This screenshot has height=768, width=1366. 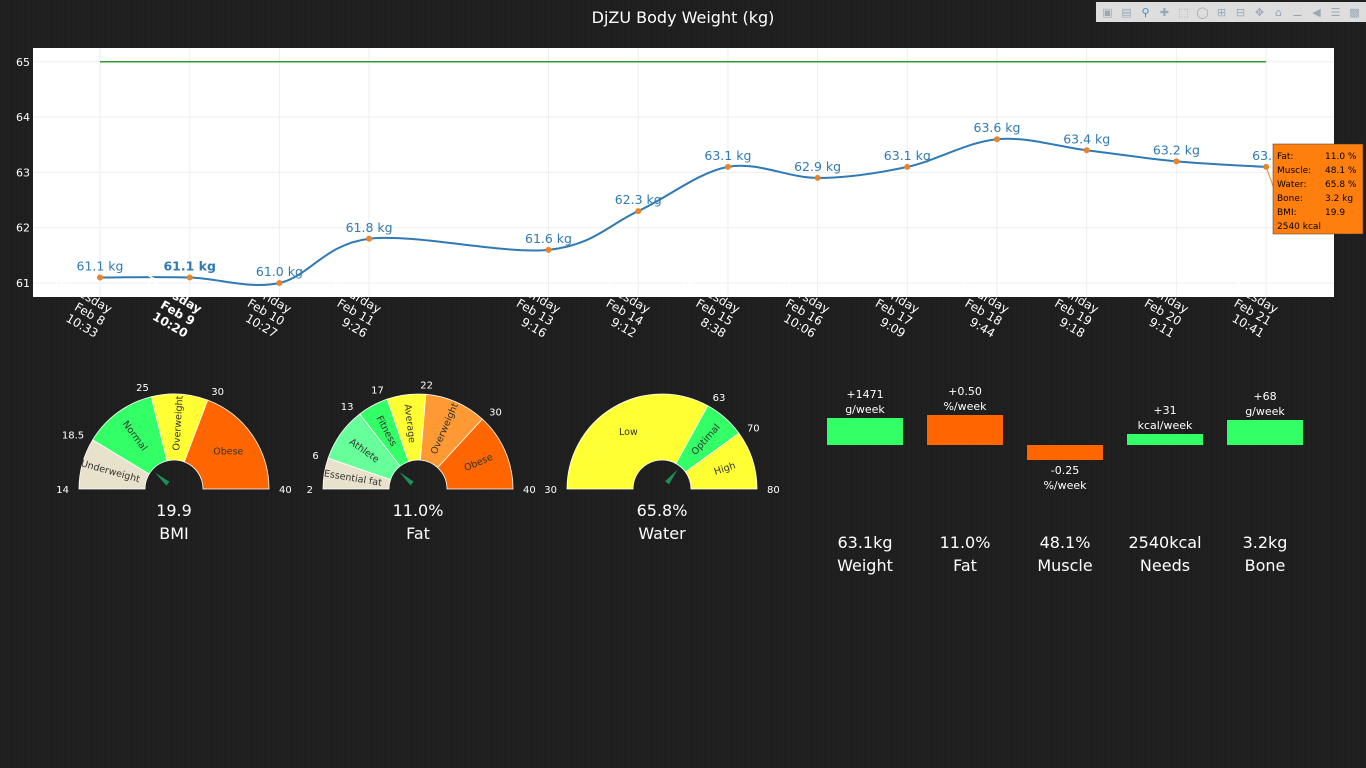 I want to click on gauge-label: Fat, so click(x=418, y=533).